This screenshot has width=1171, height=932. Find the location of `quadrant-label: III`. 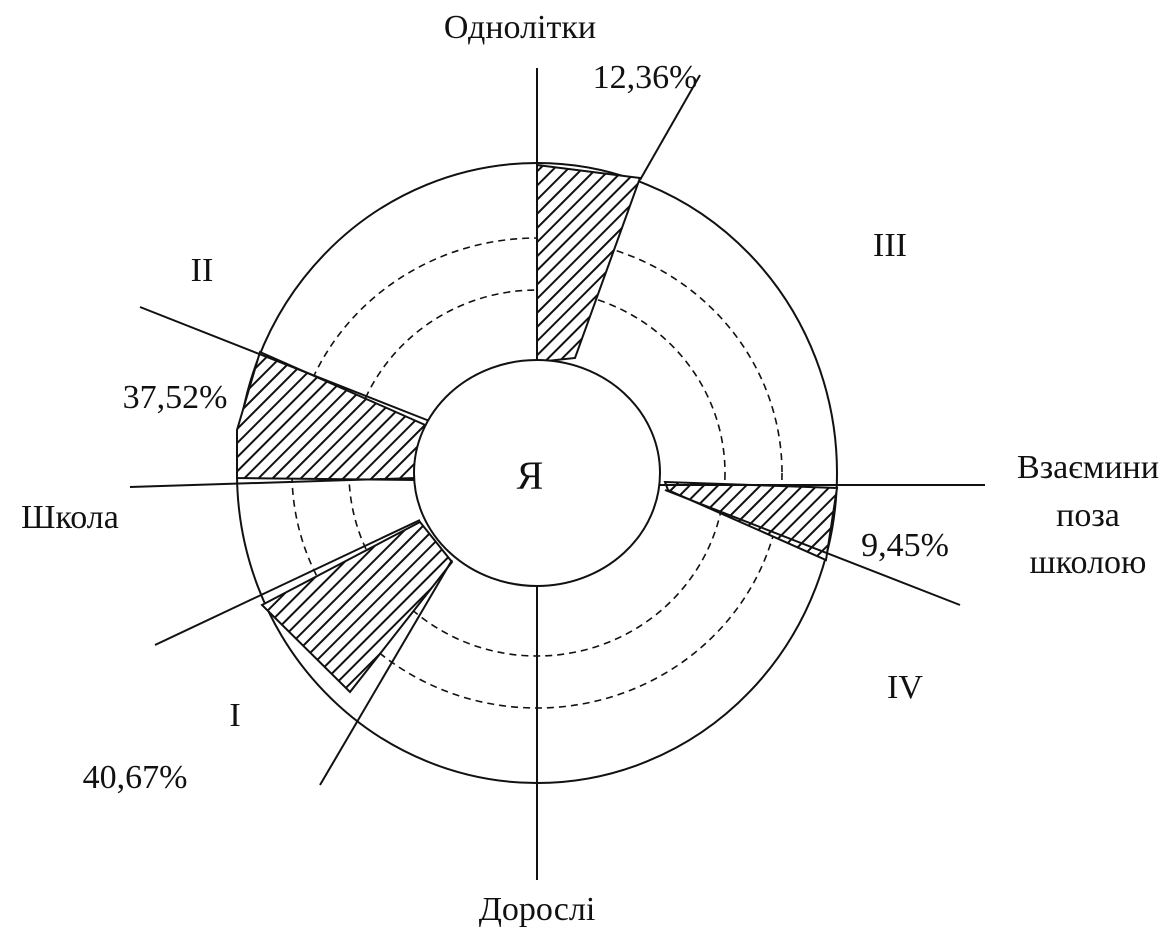

quadrant-label: III is located at coordinates (890, 245).